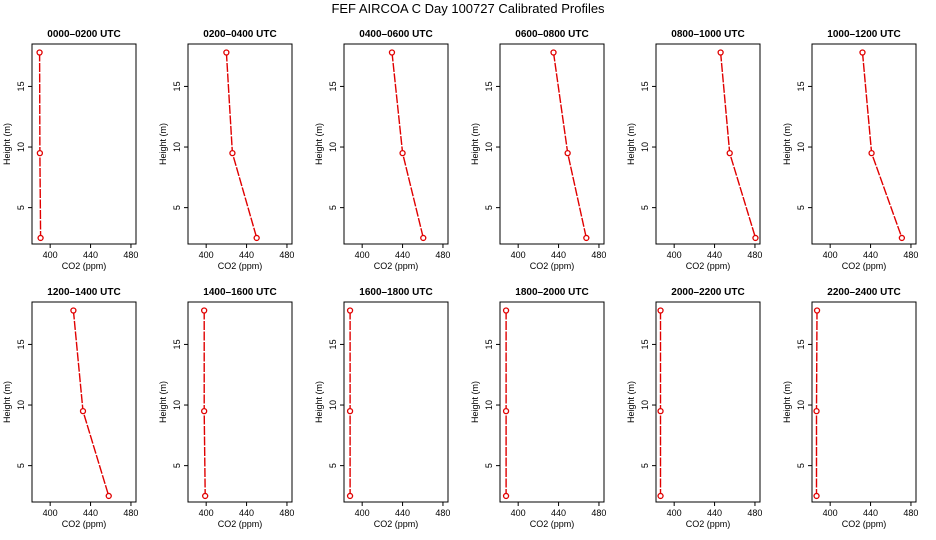 The image size is (936, 540). What do you see at coordinates (239, 34) in the screenshot?
I see `panel-title: 0200–0400 UTC` at bounding box center [239, 34].